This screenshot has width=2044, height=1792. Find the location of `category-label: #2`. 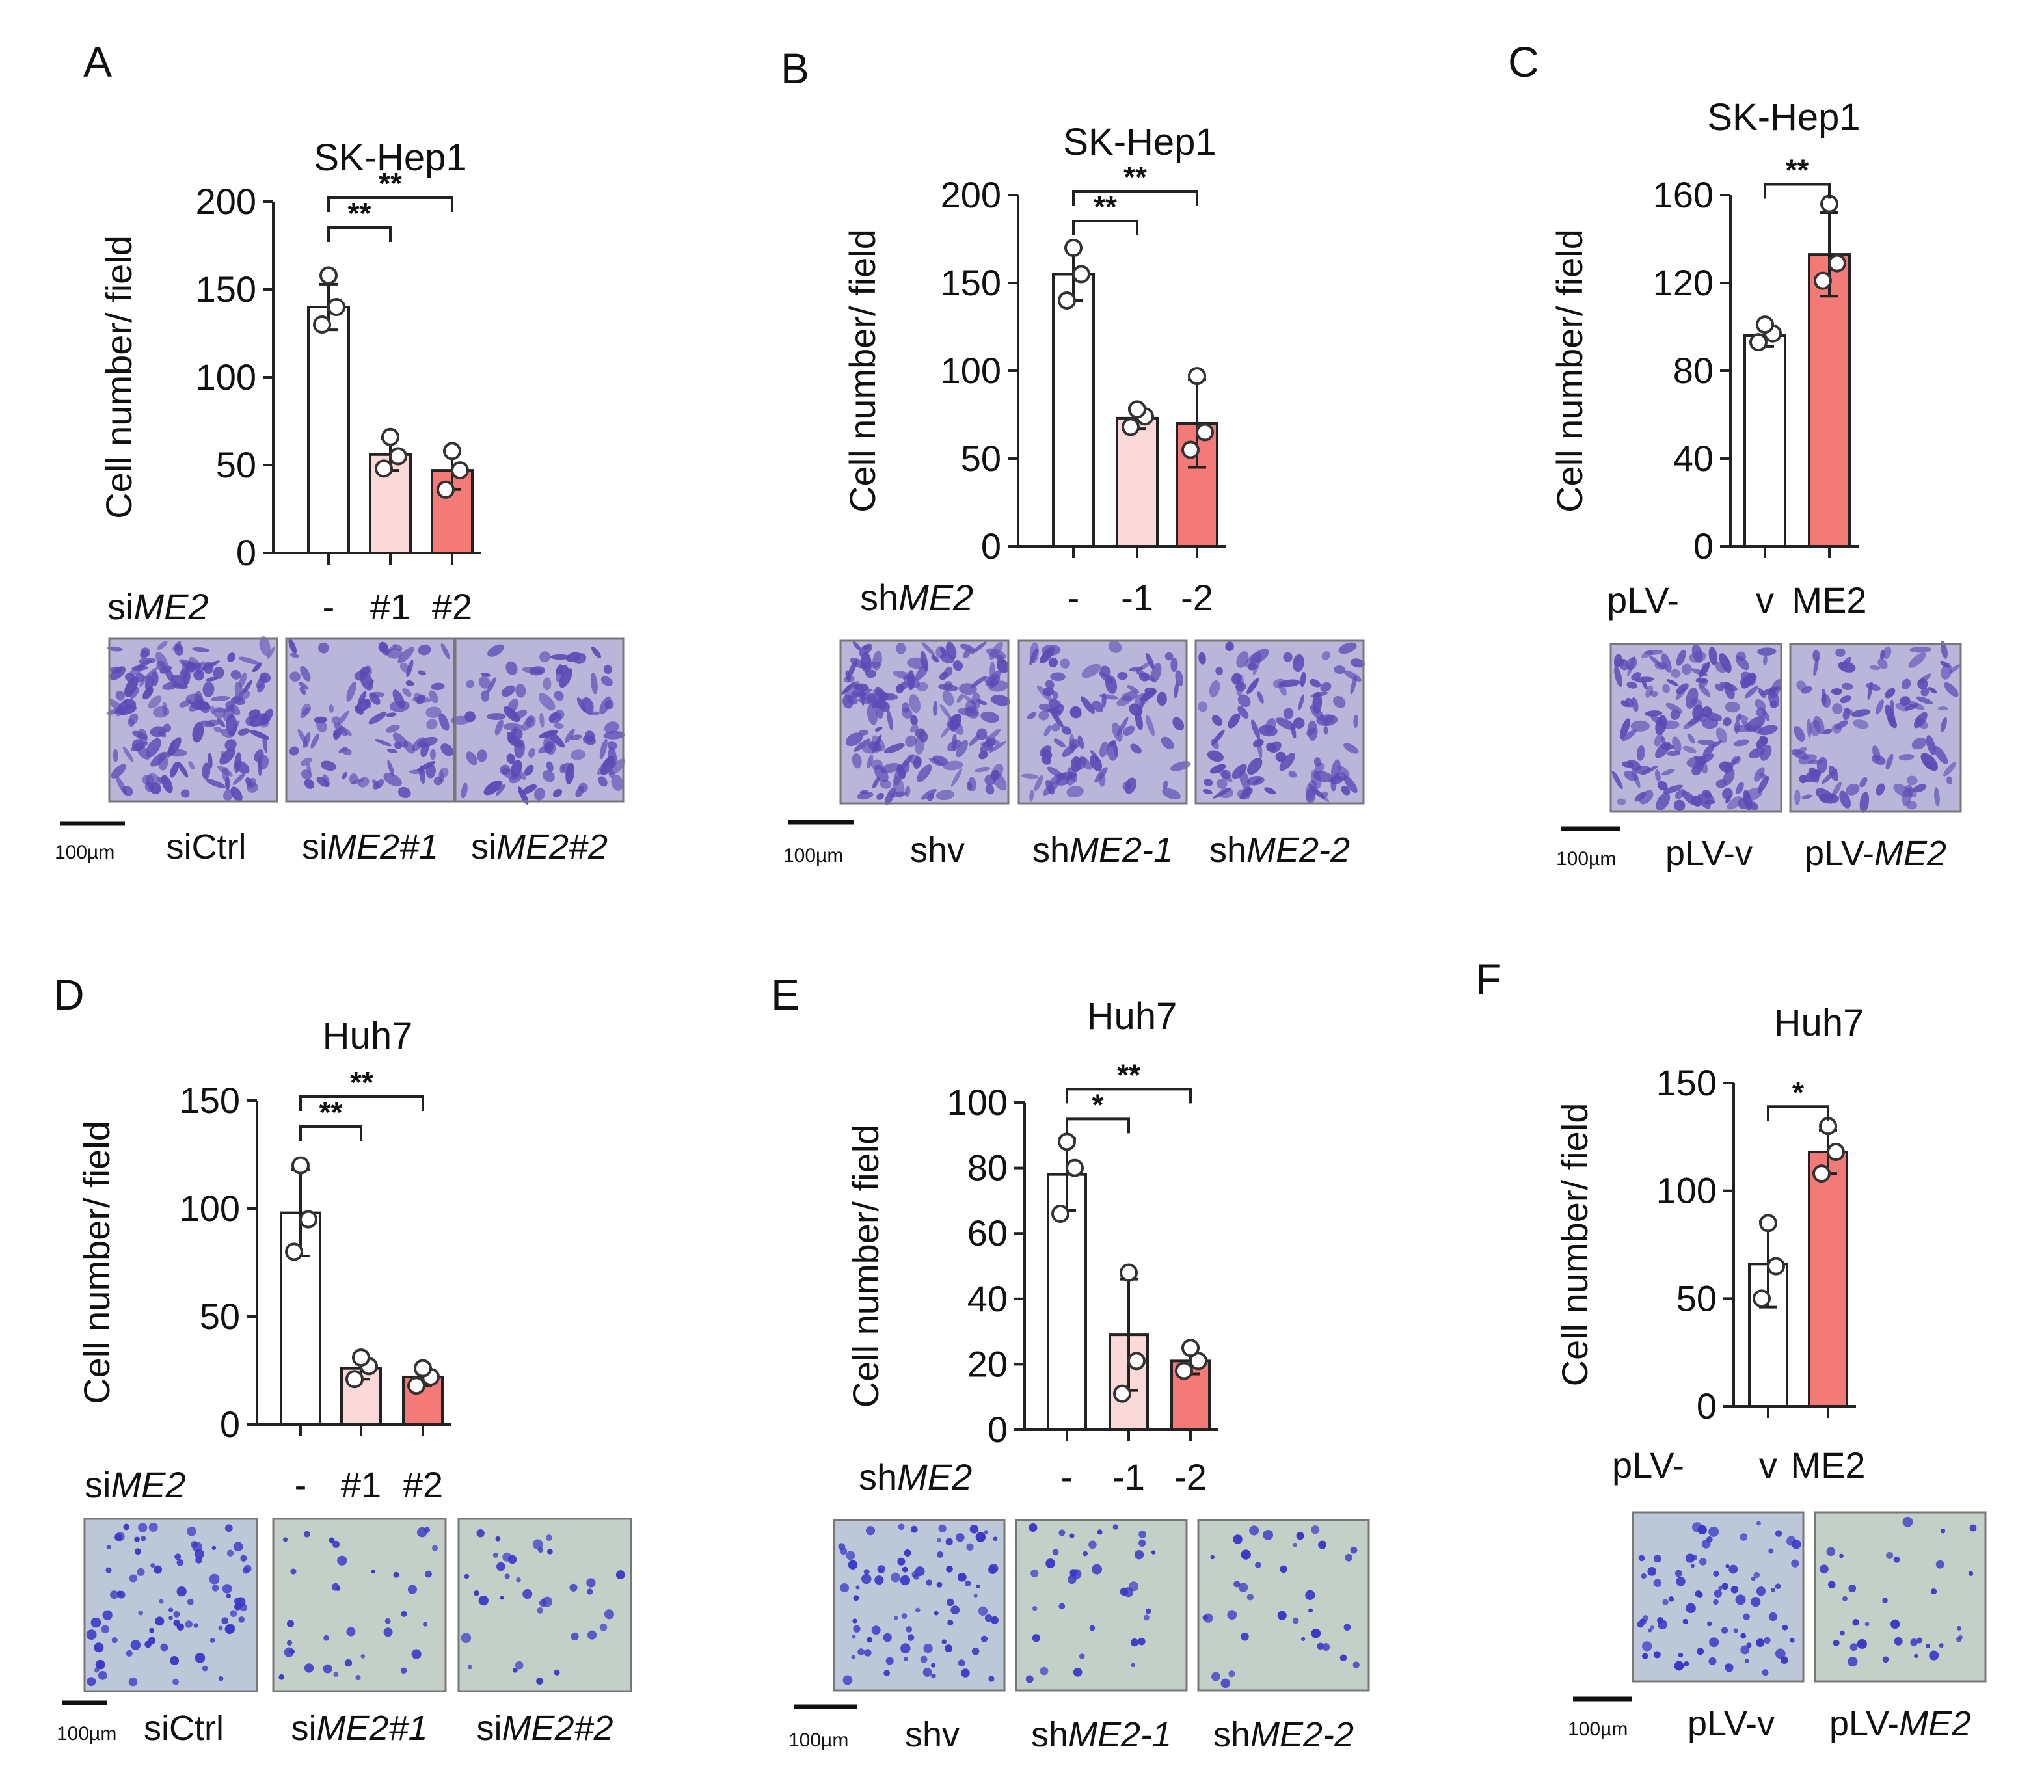

category-label: #2 is located at coordinates (452, 606).